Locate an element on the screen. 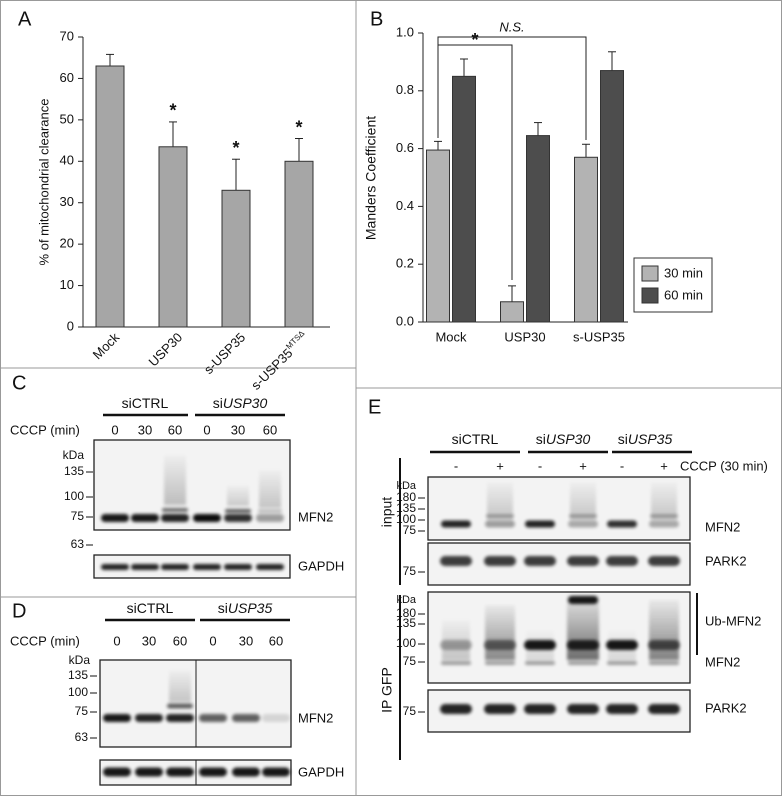 The image size is (782, 796). x-tick-label: USP30 is located at coordinates (524, 336).